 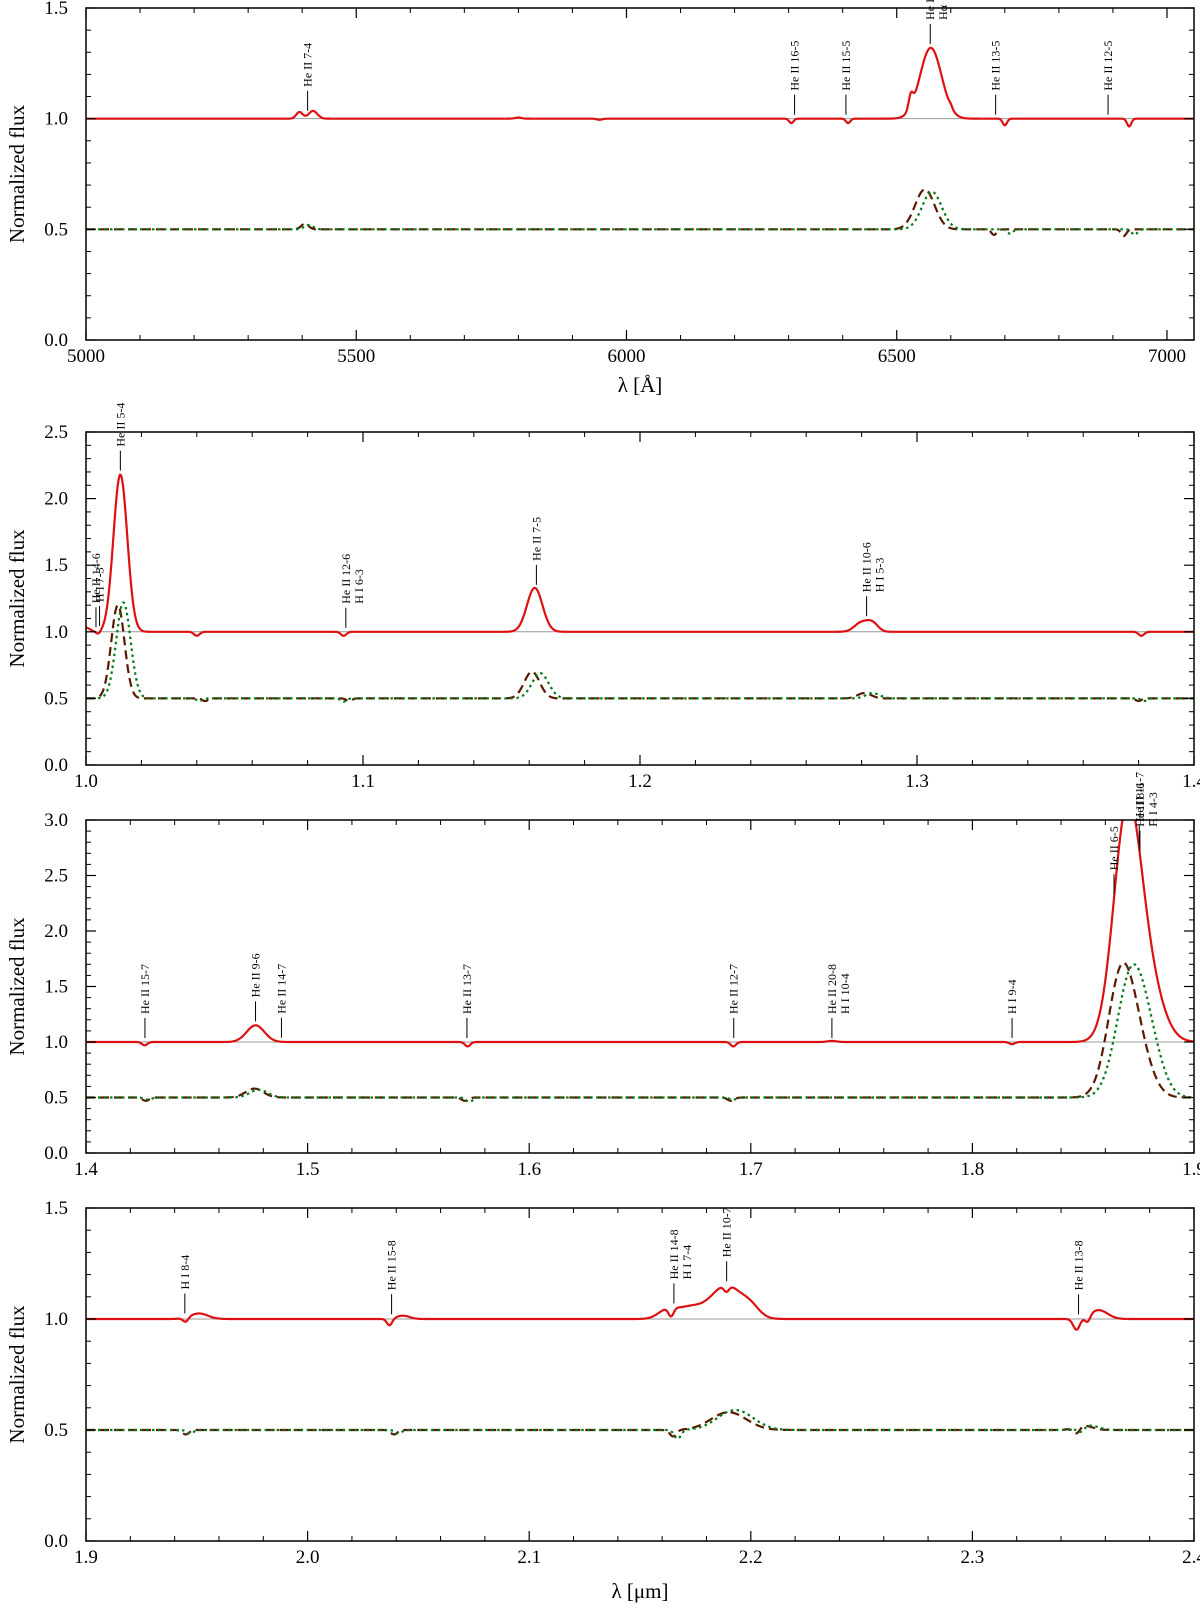 I want to click on line-label: He II 15-5, so click(x=846, y=66).